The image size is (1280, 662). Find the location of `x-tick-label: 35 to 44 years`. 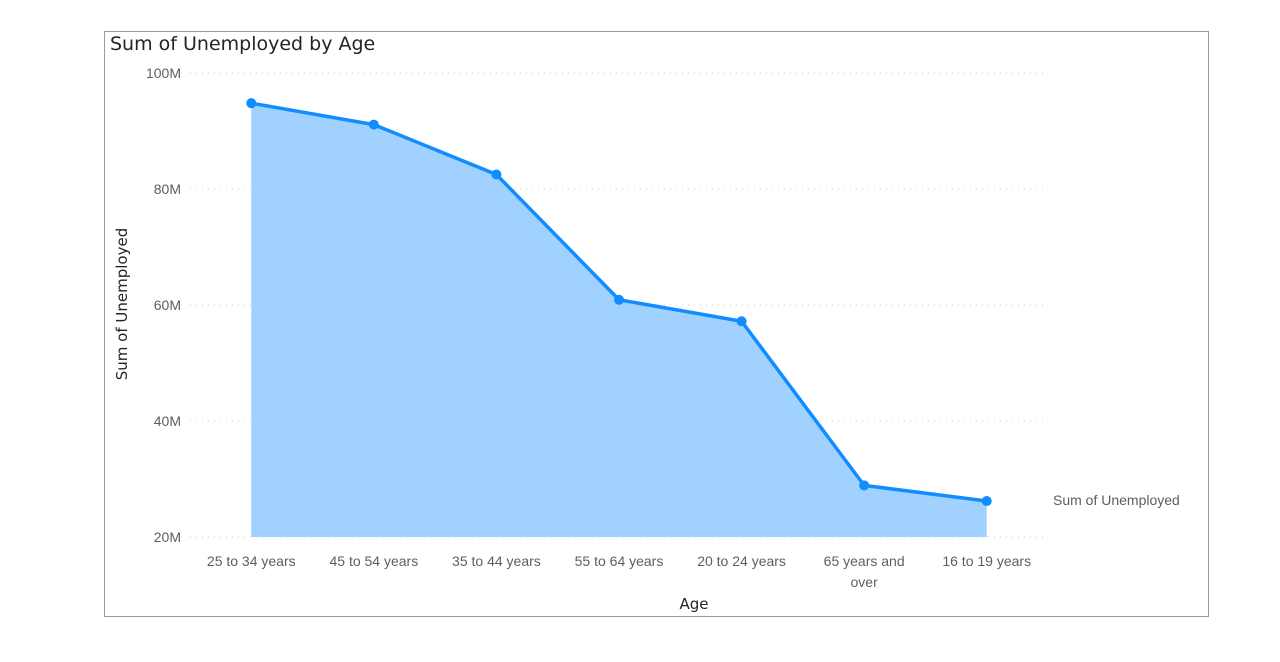

x-tick-label: 35 to 44 years is located at coordinates (496, 561).